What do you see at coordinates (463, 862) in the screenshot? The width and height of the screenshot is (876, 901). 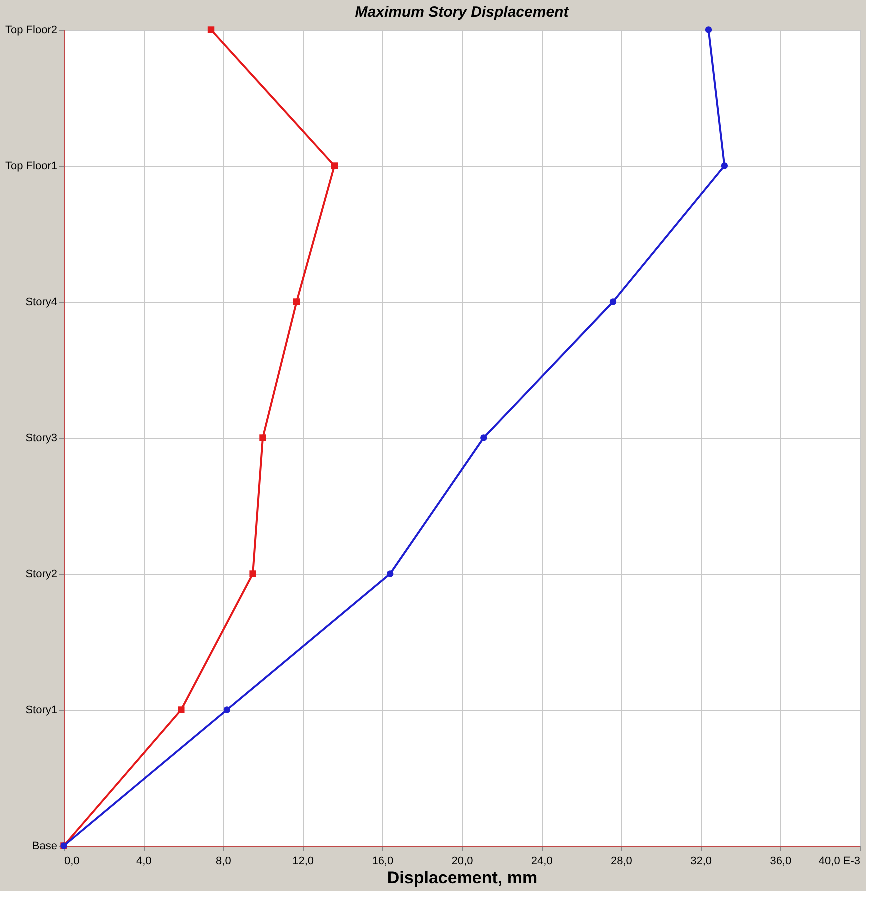 I see `x-tick-label: 20,0` at bounding box center [463, 862].